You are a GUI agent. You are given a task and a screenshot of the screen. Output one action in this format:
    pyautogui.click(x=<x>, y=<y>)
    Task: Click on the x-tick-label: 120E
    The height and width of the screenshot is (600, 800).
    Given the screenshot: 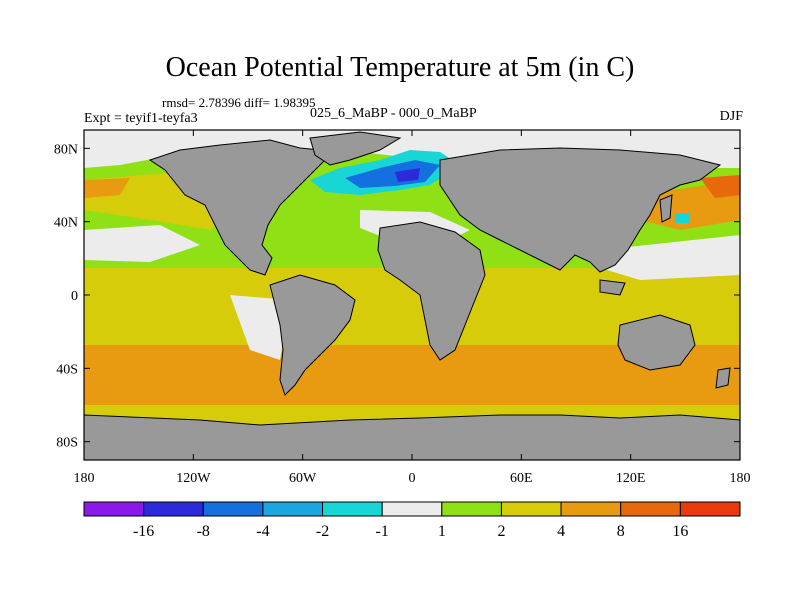 What is the action you would take?
    pyautogui.click(x=631, y=478)
    